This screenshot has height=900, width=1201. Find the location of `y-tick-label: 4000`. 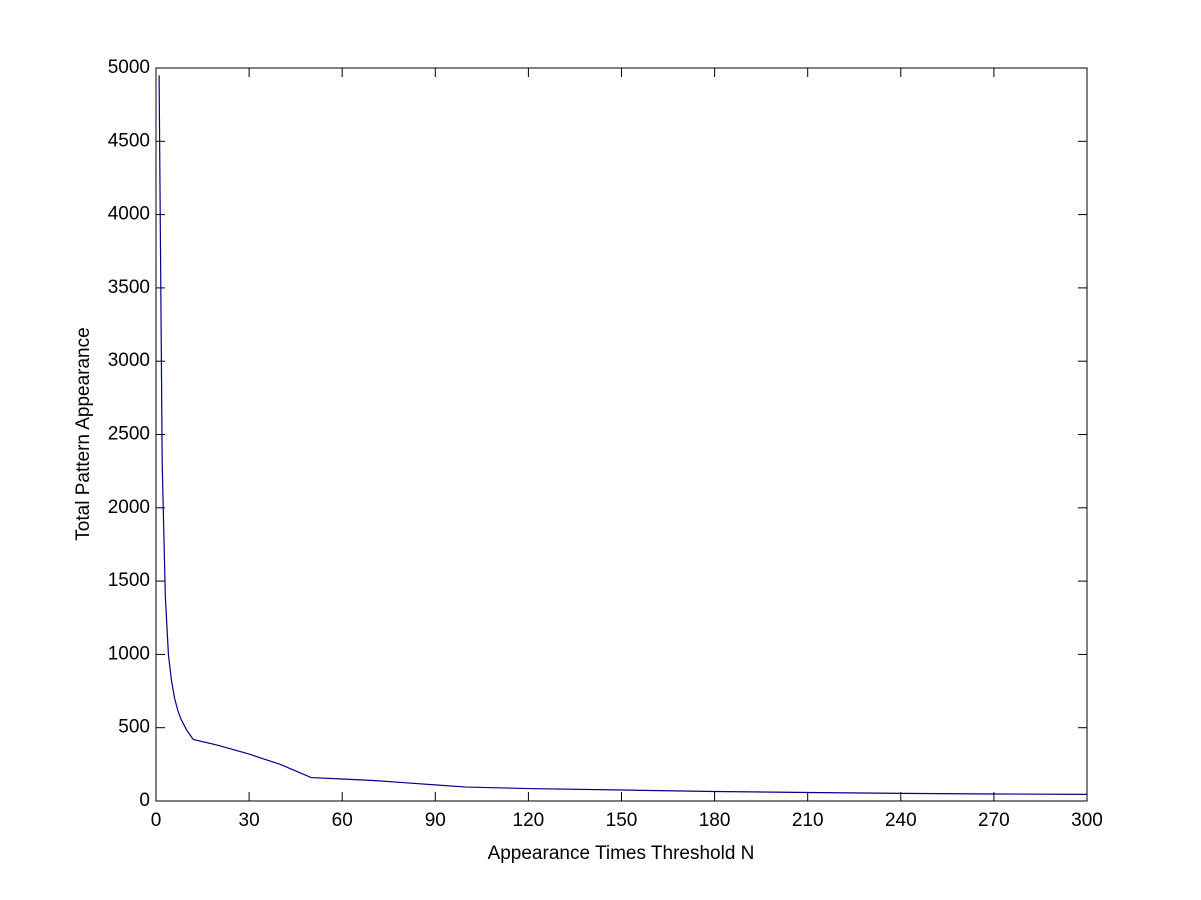

y-tick-label: 4000 is located at coordinates (129, 214).